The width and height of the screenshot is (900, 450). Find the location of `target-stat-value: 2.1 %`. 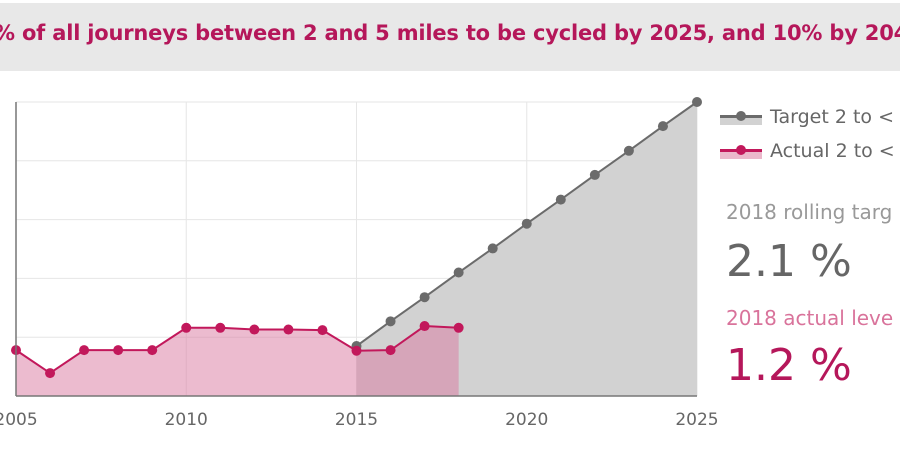

target-stat-value: 2.1 % is located at coordinates (789, 261).